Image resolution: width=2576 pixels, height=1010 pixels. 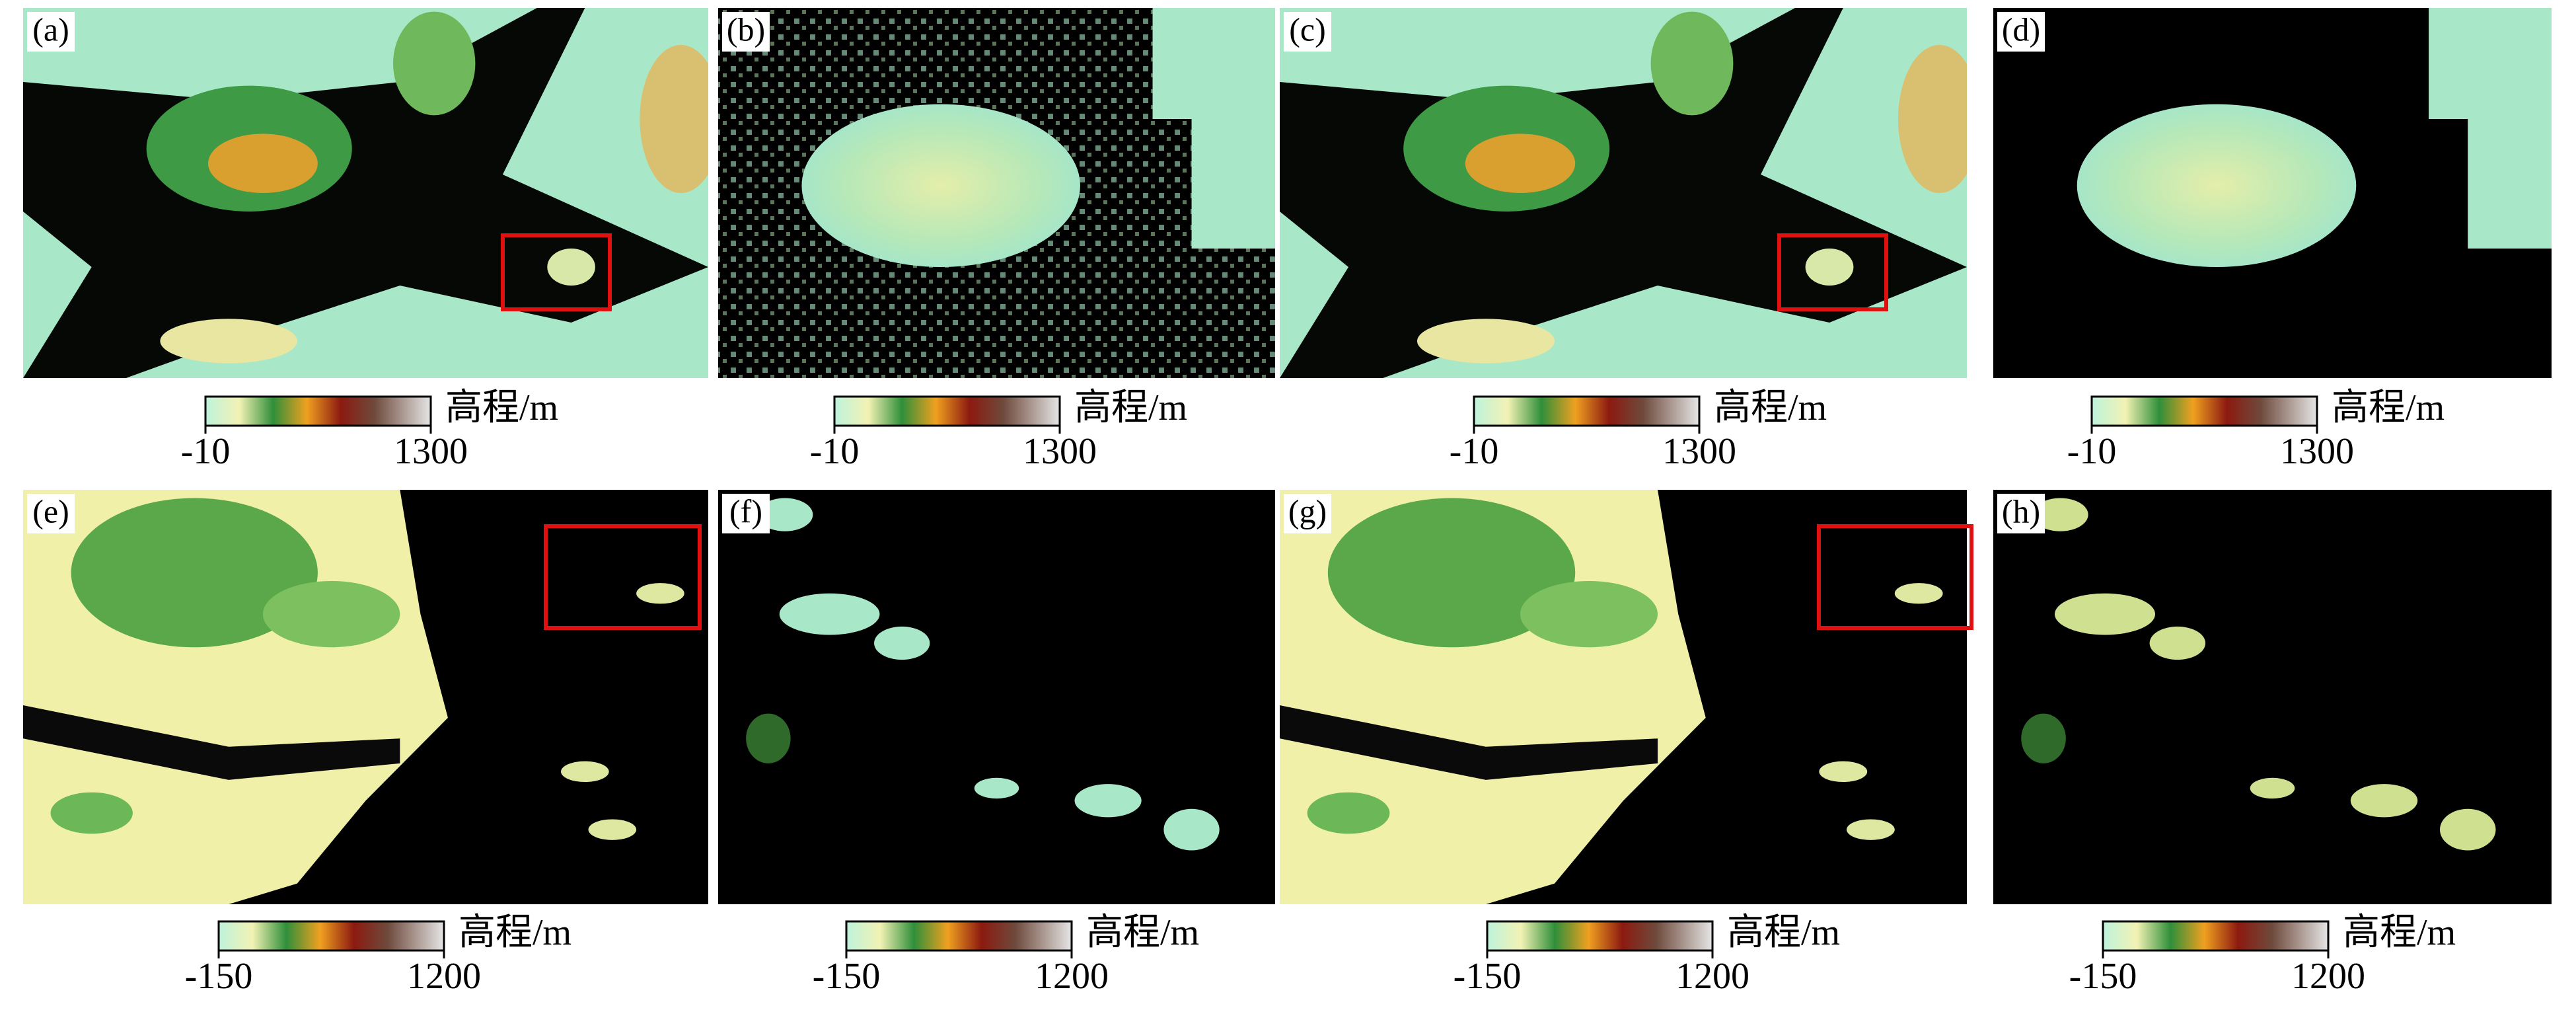 I want to click on panel-label: (a), so click(x=50, y=29).